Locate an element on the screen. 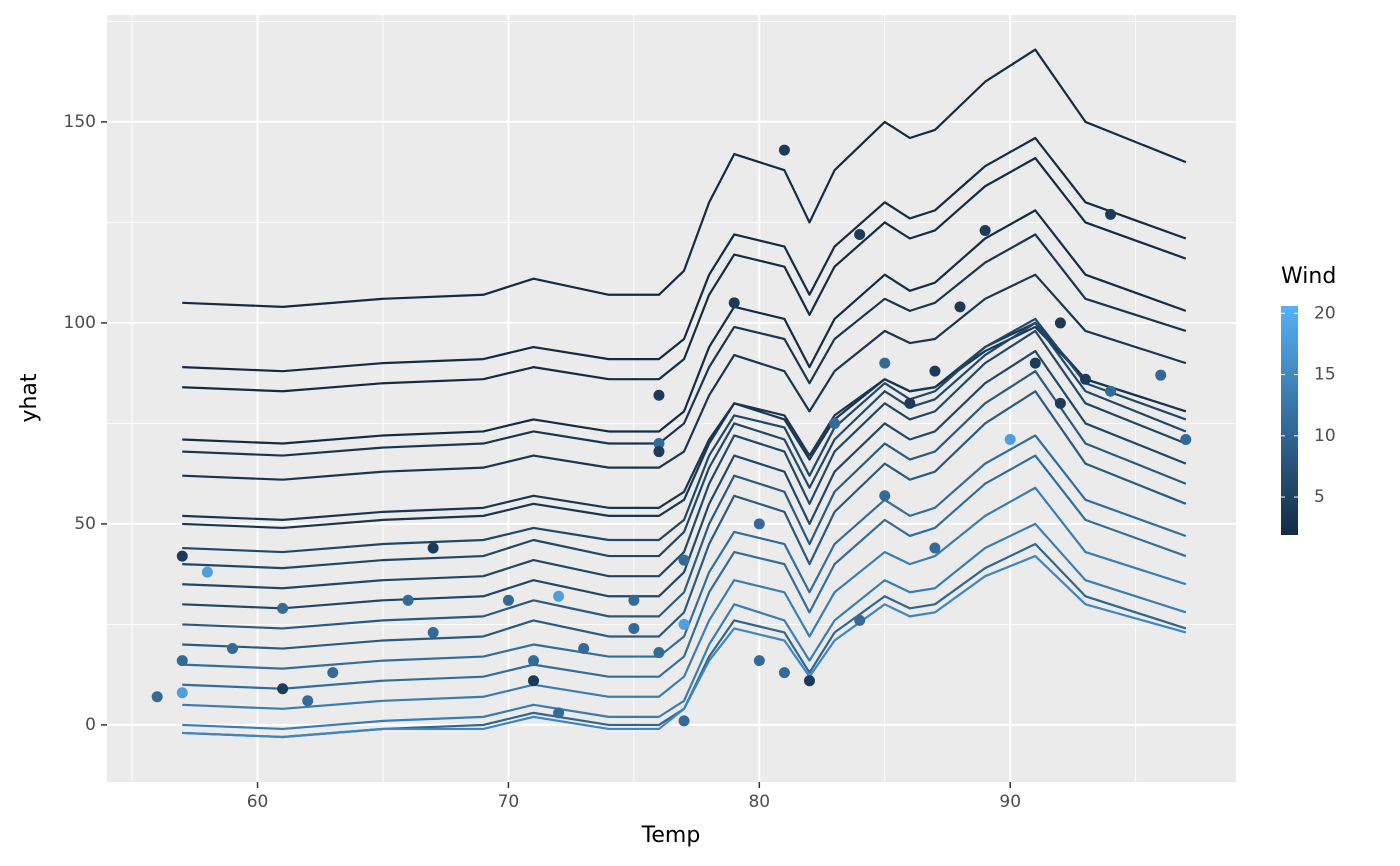 The height and width of the screenshot is (866, 1400). y-axis-title: yhat is located at coordinates (29, 397).